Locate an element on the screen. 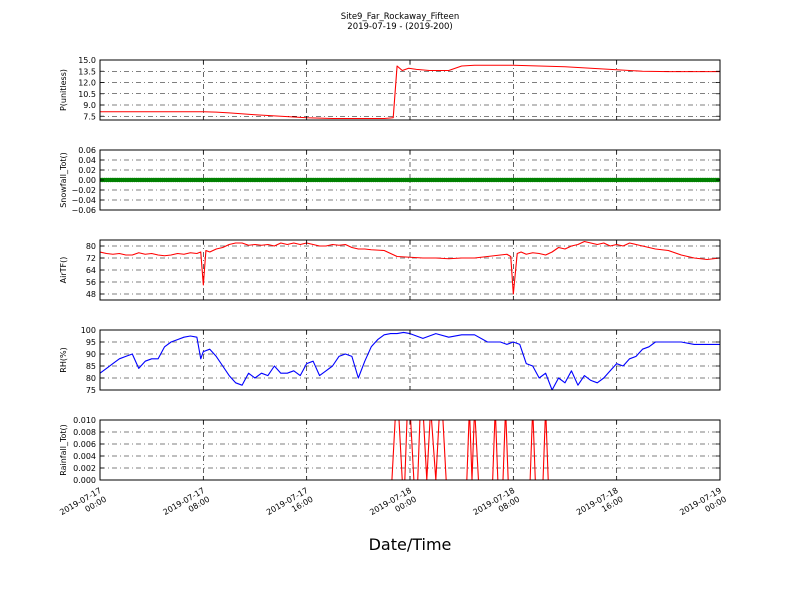 This screenshot has height=600, width=800. y-tick-label: 0.004 is located at coordinates (84, 456).